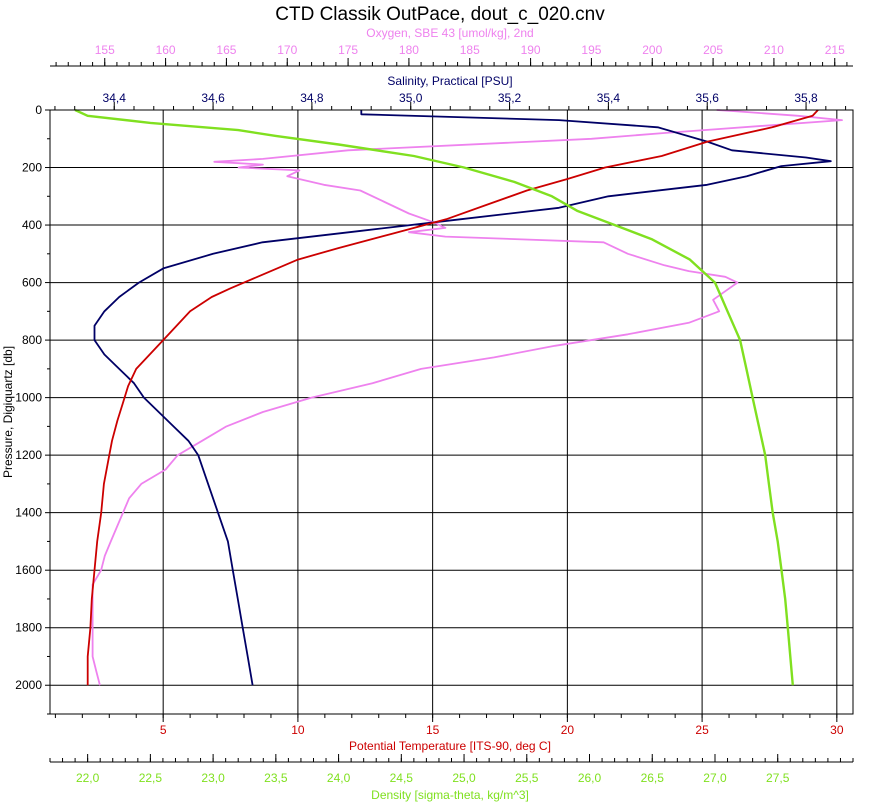 The height and width of the screenshot is (807, 880). Describe the element at coordinates (653, 778) in the screenshot. I see `density-tick-label: 26,5` at that location.